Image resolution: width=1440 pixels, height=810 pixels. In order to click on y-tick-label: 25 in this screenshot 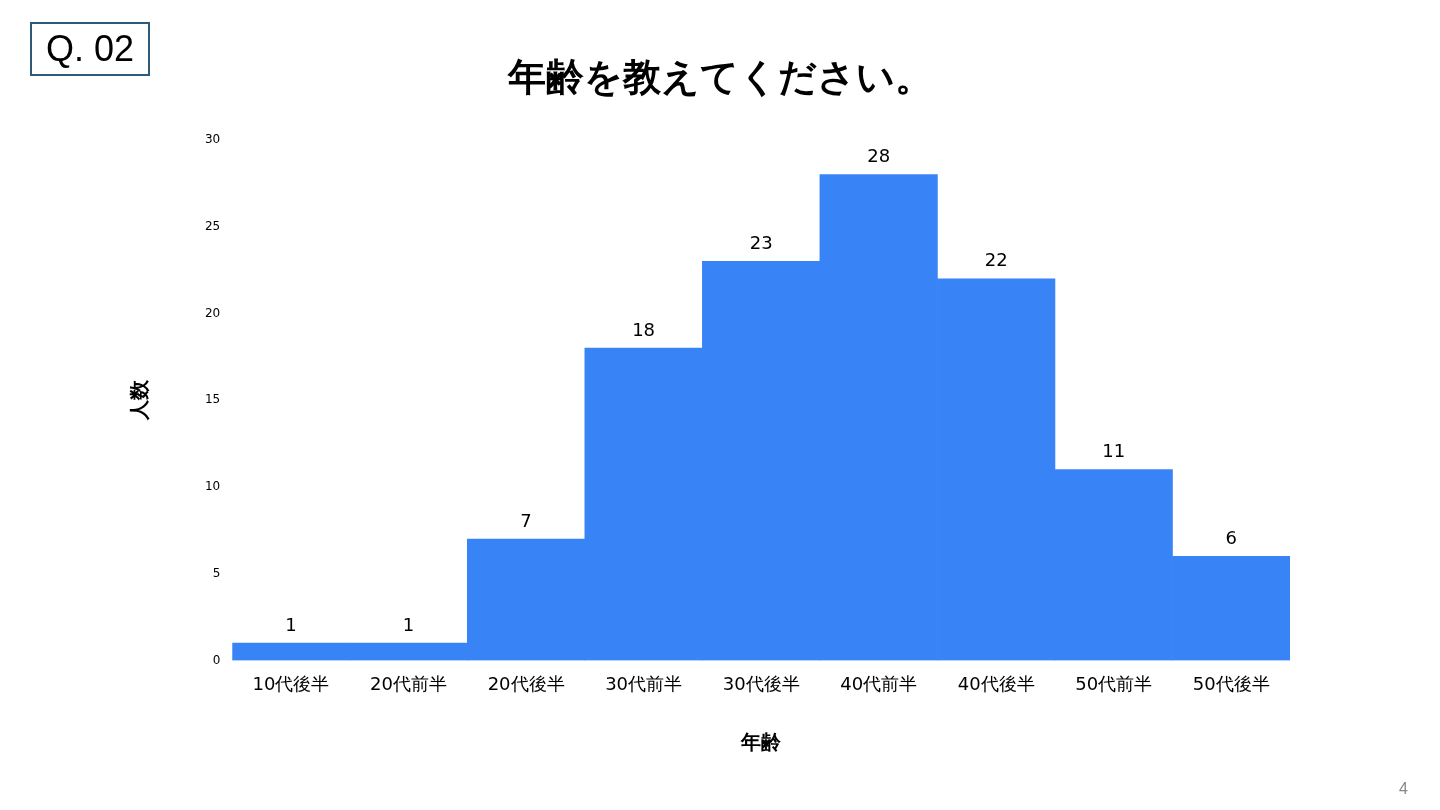, I will do `click(212, 225)`.